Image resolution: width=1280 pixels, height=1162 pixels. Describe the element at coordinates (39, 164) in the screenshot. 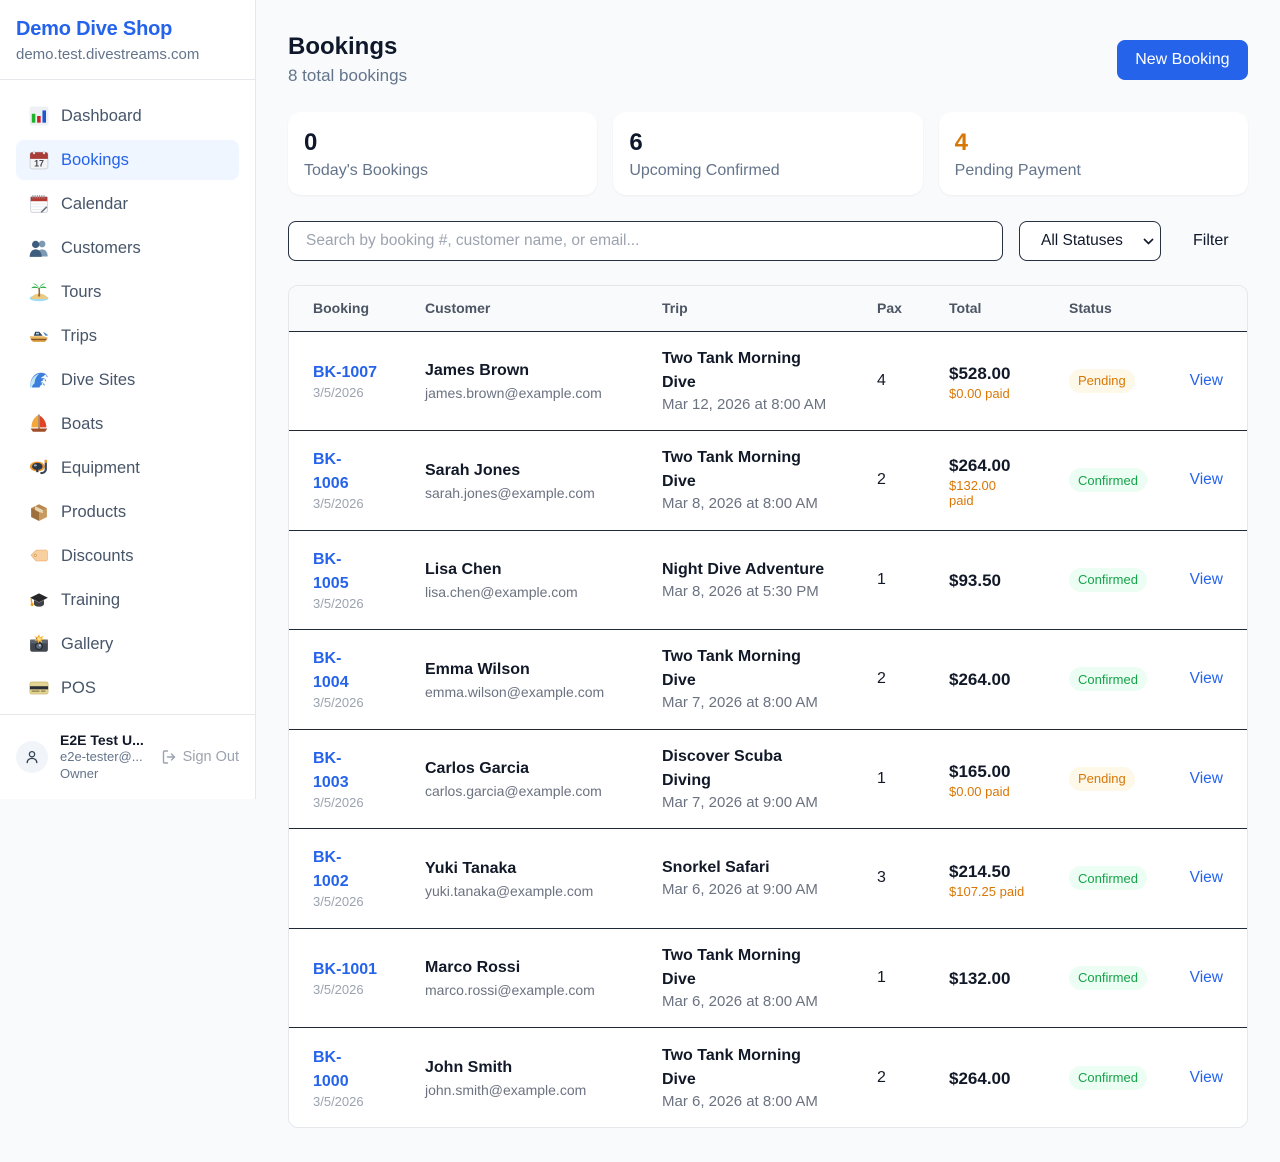

I see `svg-text: 17` at that location.